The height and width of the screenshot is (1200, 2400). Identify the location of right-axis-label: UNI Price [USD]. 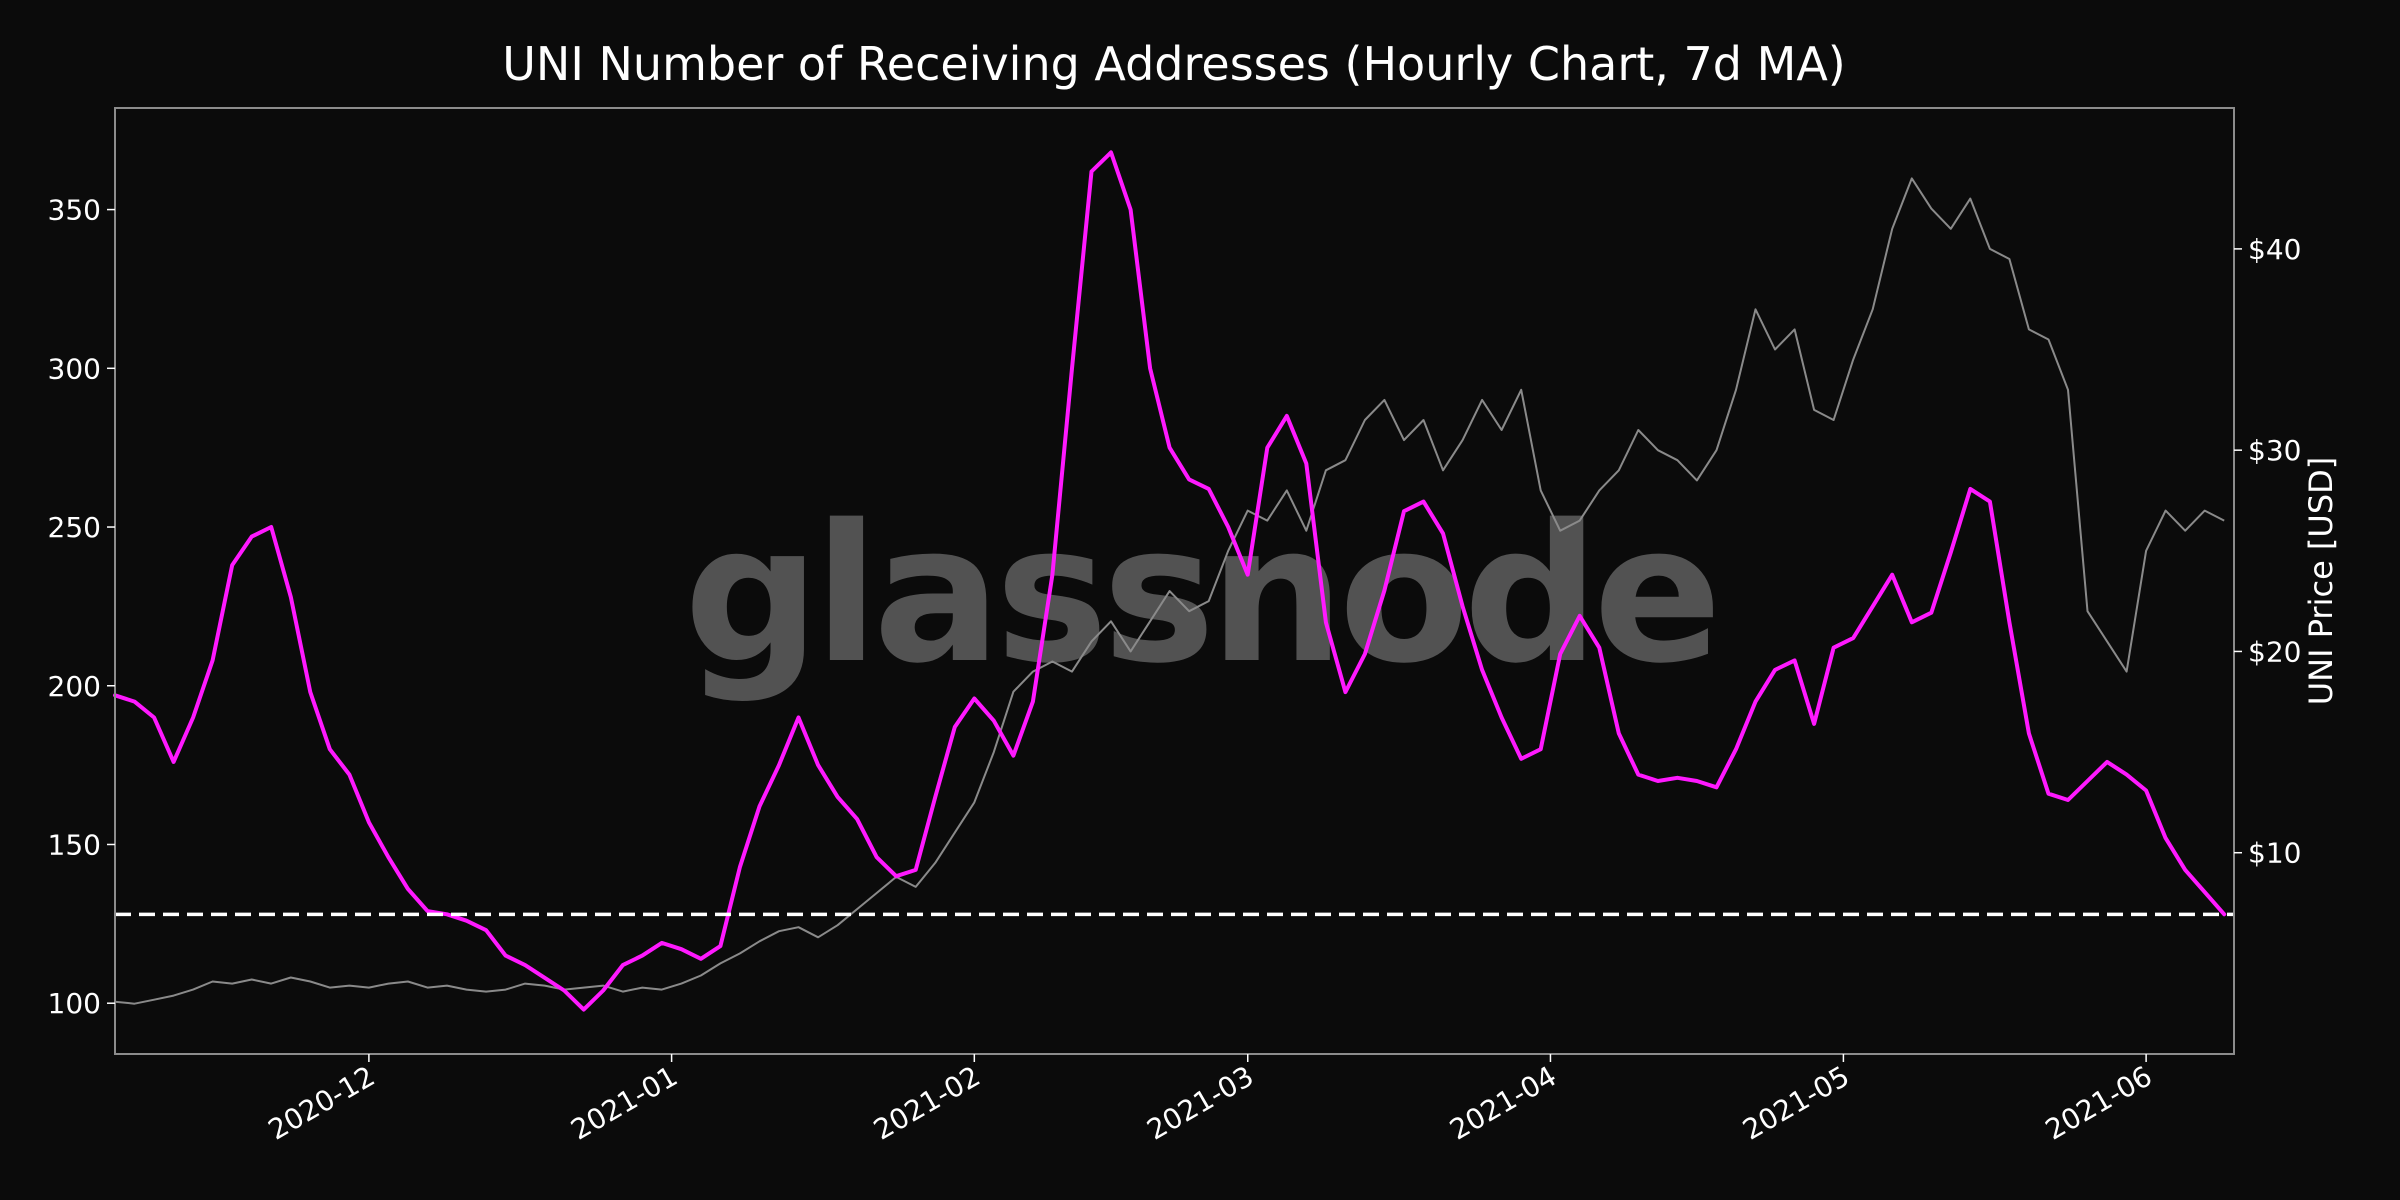
(2321, 581).